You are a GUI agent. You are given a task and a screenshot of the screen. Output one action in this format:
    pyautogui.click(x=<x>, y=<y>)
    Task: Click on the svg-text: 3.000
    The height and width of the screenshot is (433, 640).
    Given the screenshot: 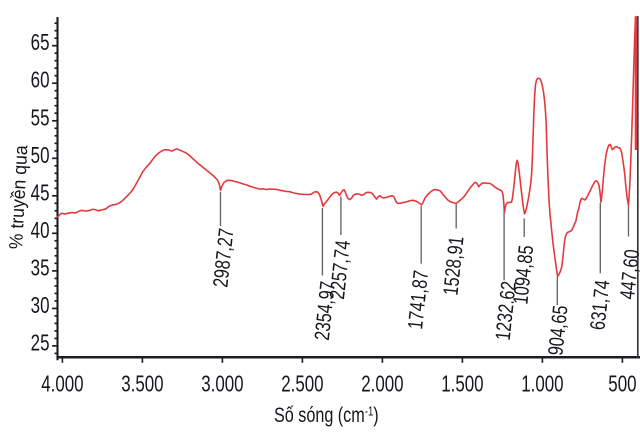 What is the action you would take?
    pyautogui.click(x=222, y=384)
    